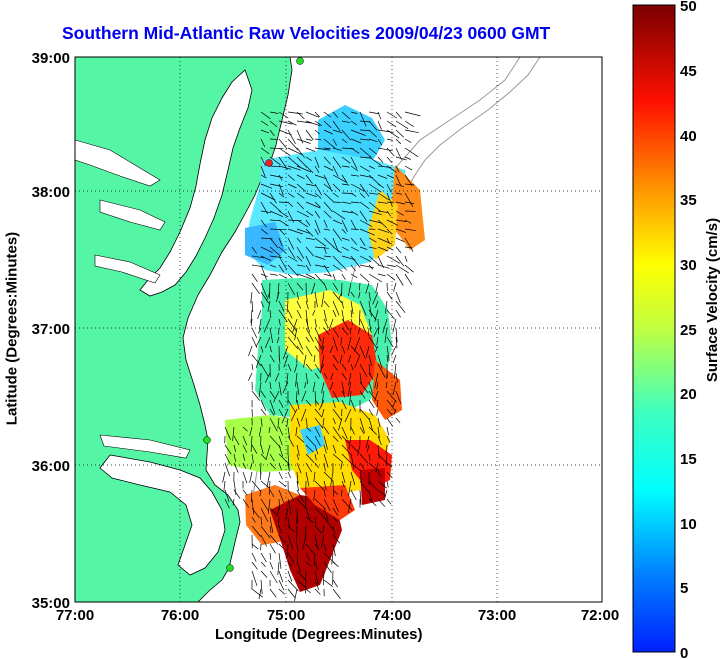  What do you see at coordinates (654, 328) in the screenshot?
I see `colorbar` at bounding box center [654, 328].